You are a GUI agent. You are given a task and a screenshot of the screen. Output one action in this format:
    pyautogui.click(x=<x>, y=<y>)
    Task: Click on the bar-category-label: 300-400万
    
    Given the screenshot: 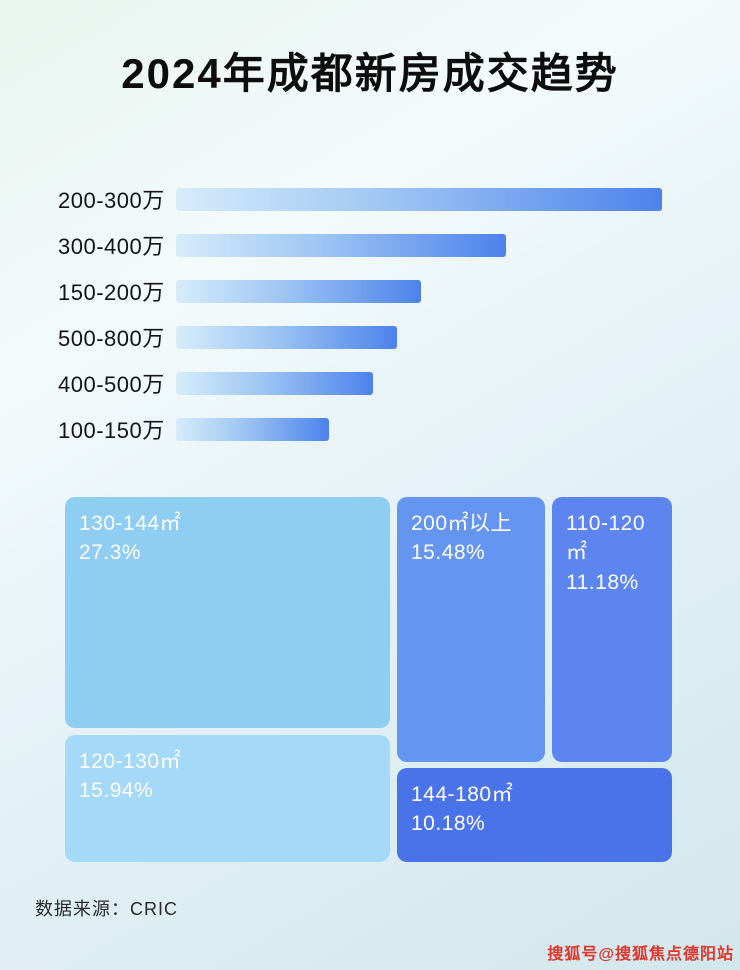 What is the action you would take?
    pyautogui.click(x=111, y=246)
    